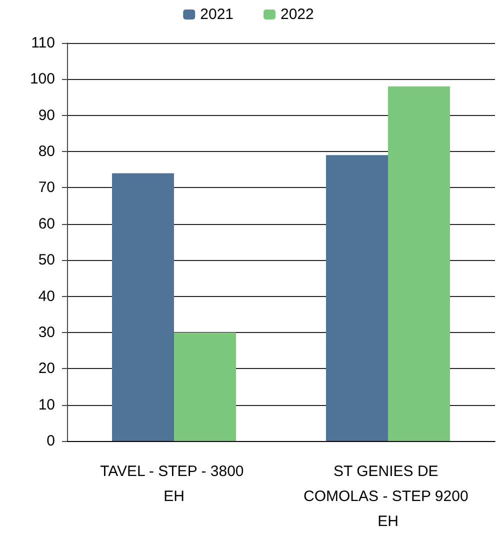 The image size is (497, 547). Describe the element at coordinates (46, 223) in the screenshot. I see `y-tick-label: 60` at that location.